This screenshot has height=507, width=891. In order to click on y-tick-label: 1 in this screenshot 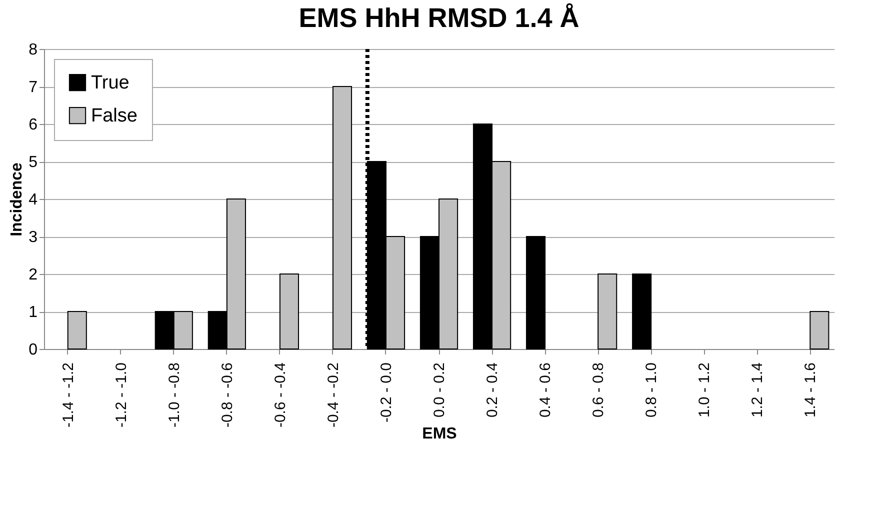, I will do `click(33, 312)`.